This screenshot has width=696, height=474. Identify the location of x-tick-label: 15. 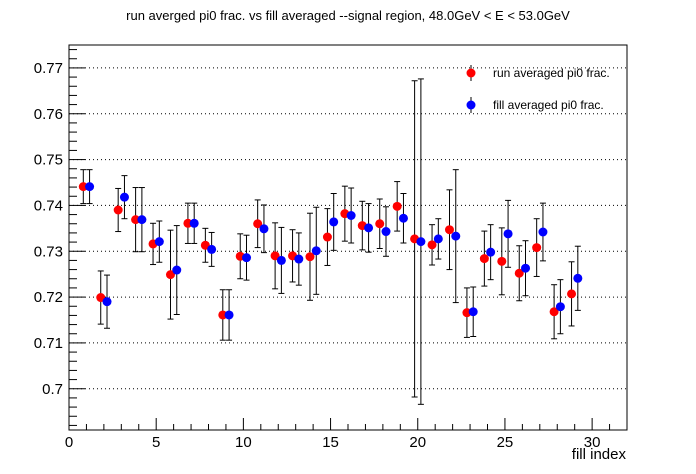
(330, 442).